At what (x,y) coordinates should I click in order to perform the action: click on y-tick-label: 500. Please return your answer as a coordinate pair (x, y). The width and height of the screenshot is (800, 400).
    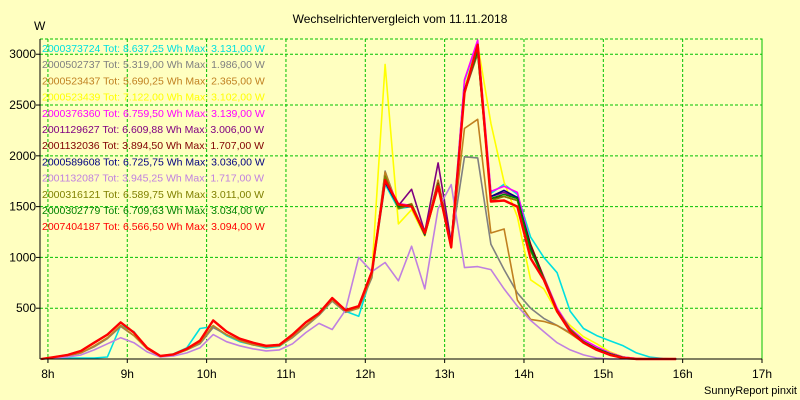
    Looking at the image, I should click on (26, 308).